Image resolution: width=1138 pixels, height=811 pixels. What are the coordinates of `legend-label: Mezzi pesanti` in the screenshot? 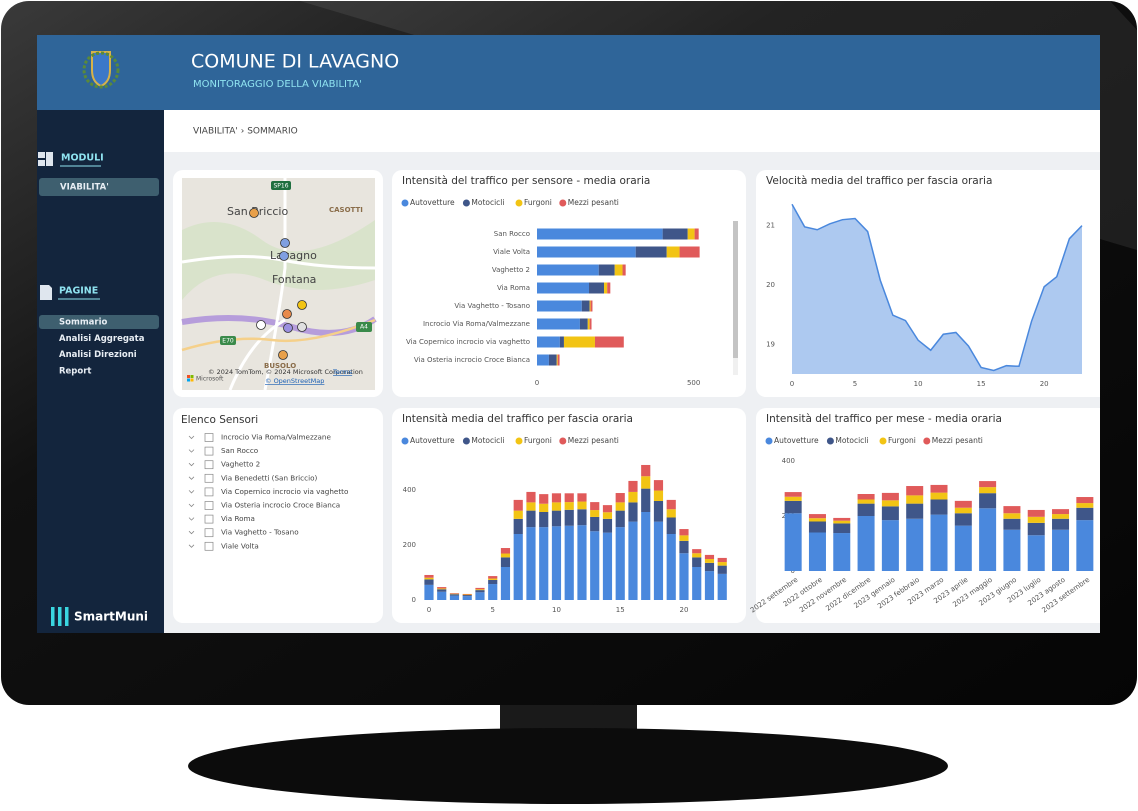 It's located at (957, 440).